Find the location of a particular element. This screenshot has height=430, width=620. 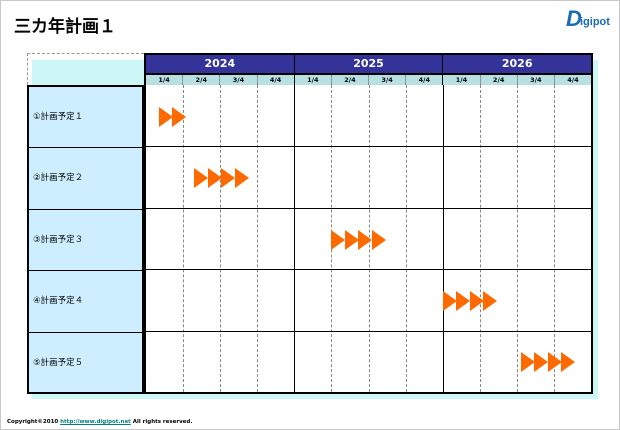

row-label: ④計画予定４ is located at coordinates (85, 302).